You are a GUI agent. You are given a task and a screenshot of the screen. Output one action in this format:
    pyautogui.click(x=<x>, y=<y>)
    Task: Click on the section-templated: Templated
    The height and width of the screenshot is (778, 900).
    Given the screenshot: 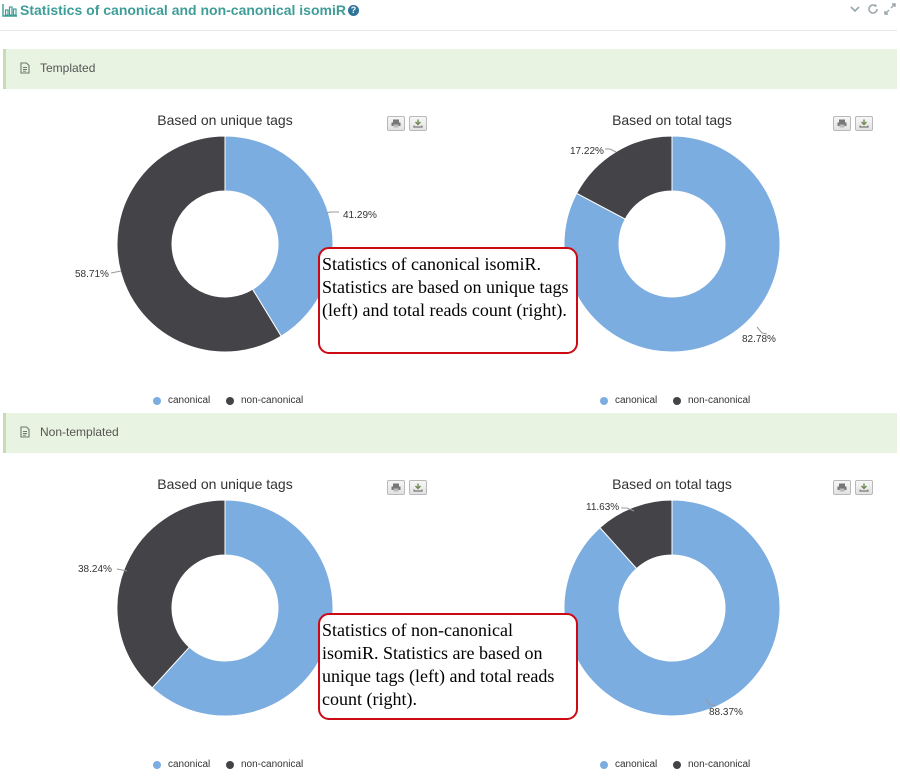 What is the action you would take?
    pyautogui.click(x=450, y=69)
    